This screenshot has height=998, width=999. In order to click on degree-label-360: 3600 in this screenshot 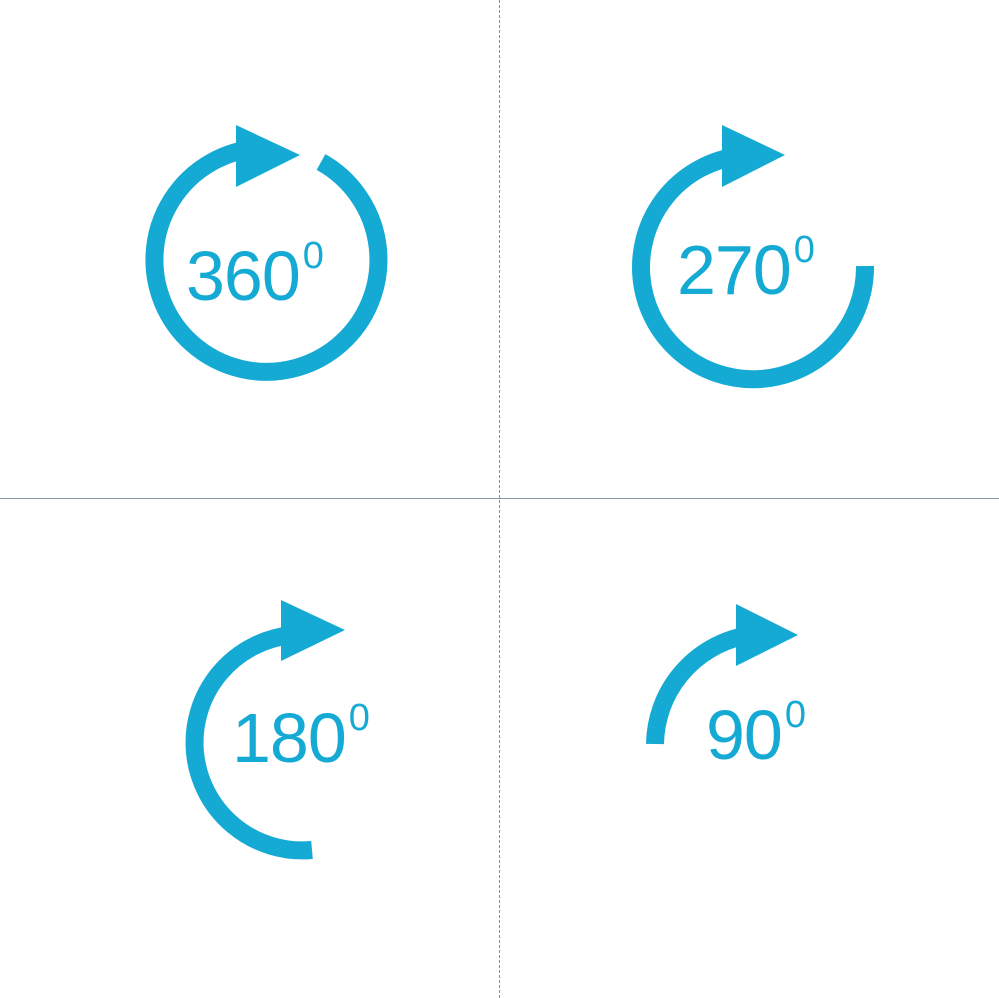, I will do `click(255, 274)`.